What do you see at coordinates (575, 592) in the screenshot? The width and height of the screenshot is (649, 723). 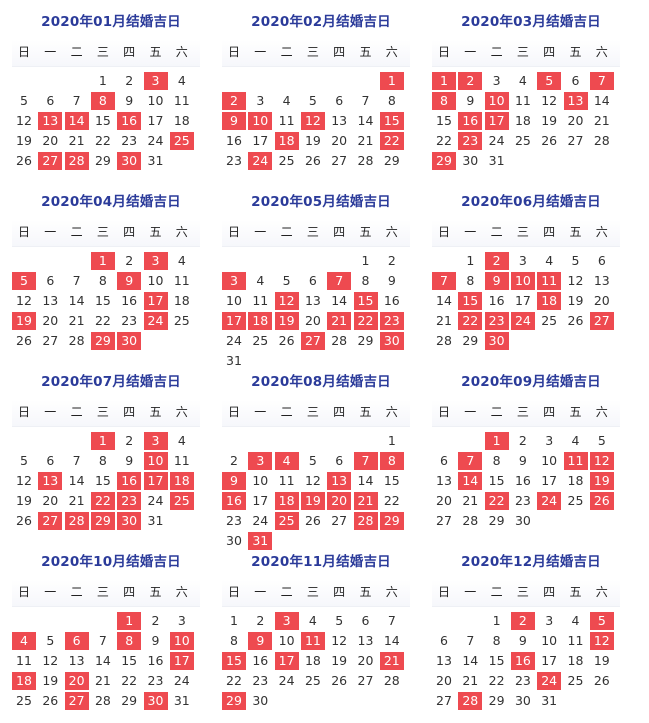 I see `weekday-label: 五` at bounding box center [575, 592].